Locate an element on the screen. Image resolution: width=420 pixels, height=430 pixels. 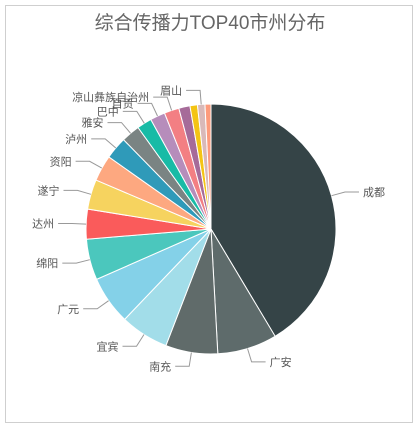
slice-label: 资阳 is located at coordinates (61, 161).